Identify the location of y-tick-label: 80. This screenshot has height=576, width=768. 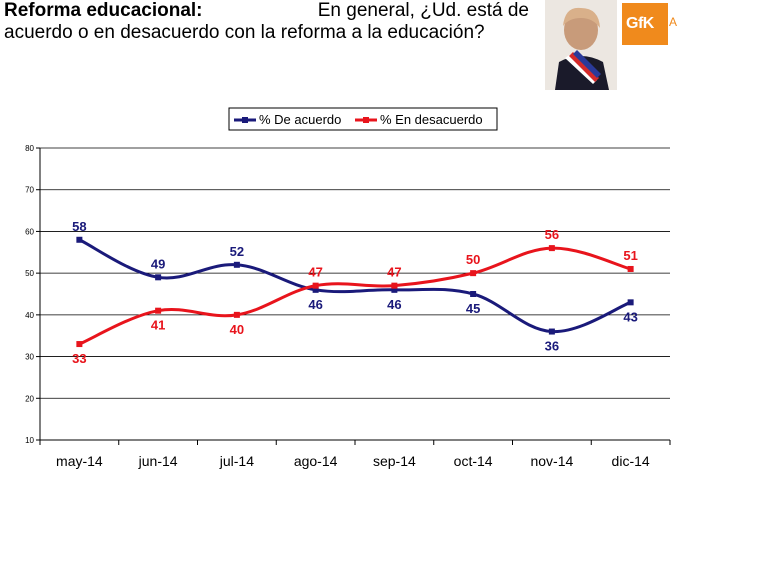
(29, 148).